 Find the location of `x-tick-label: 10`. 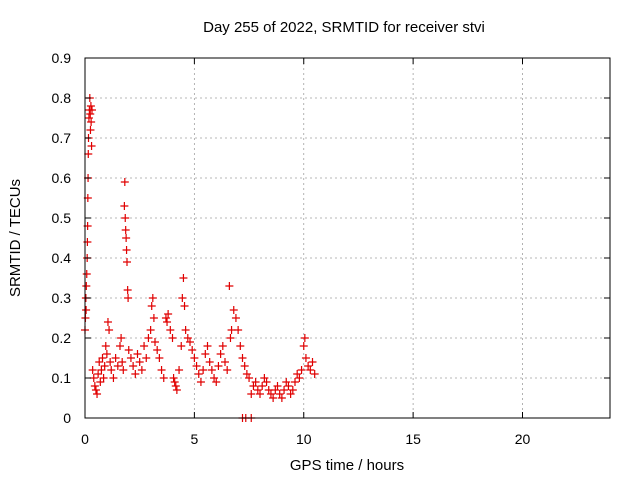

x-tick-label: 10 is located at coordinates (304, 439).